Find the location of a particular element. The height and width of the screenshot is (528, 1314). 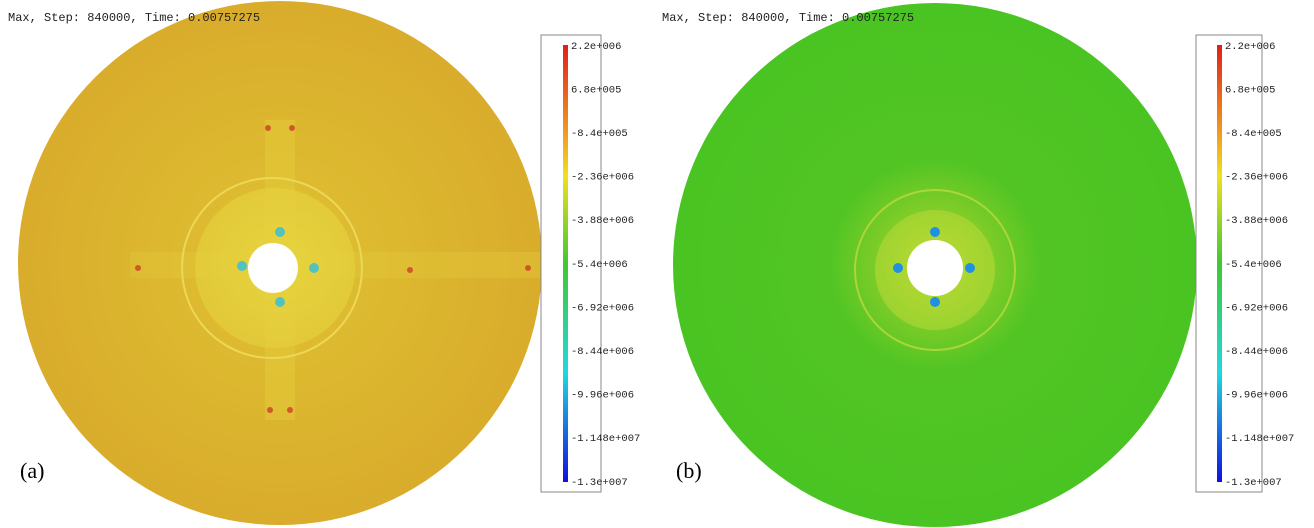

panel-label: (b) is located at coordinates (689, 470).